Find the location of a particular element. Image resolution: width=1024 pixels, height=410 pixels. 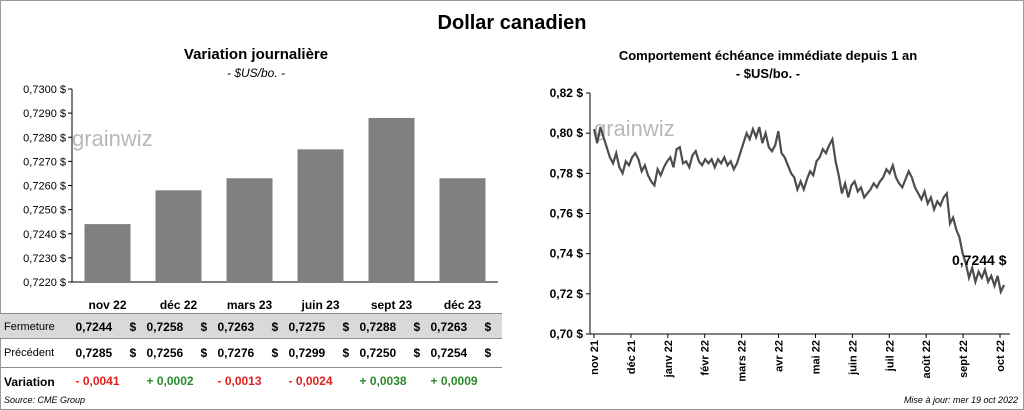

bar-category-label: sept 23 is located at coordinates (392, 305).